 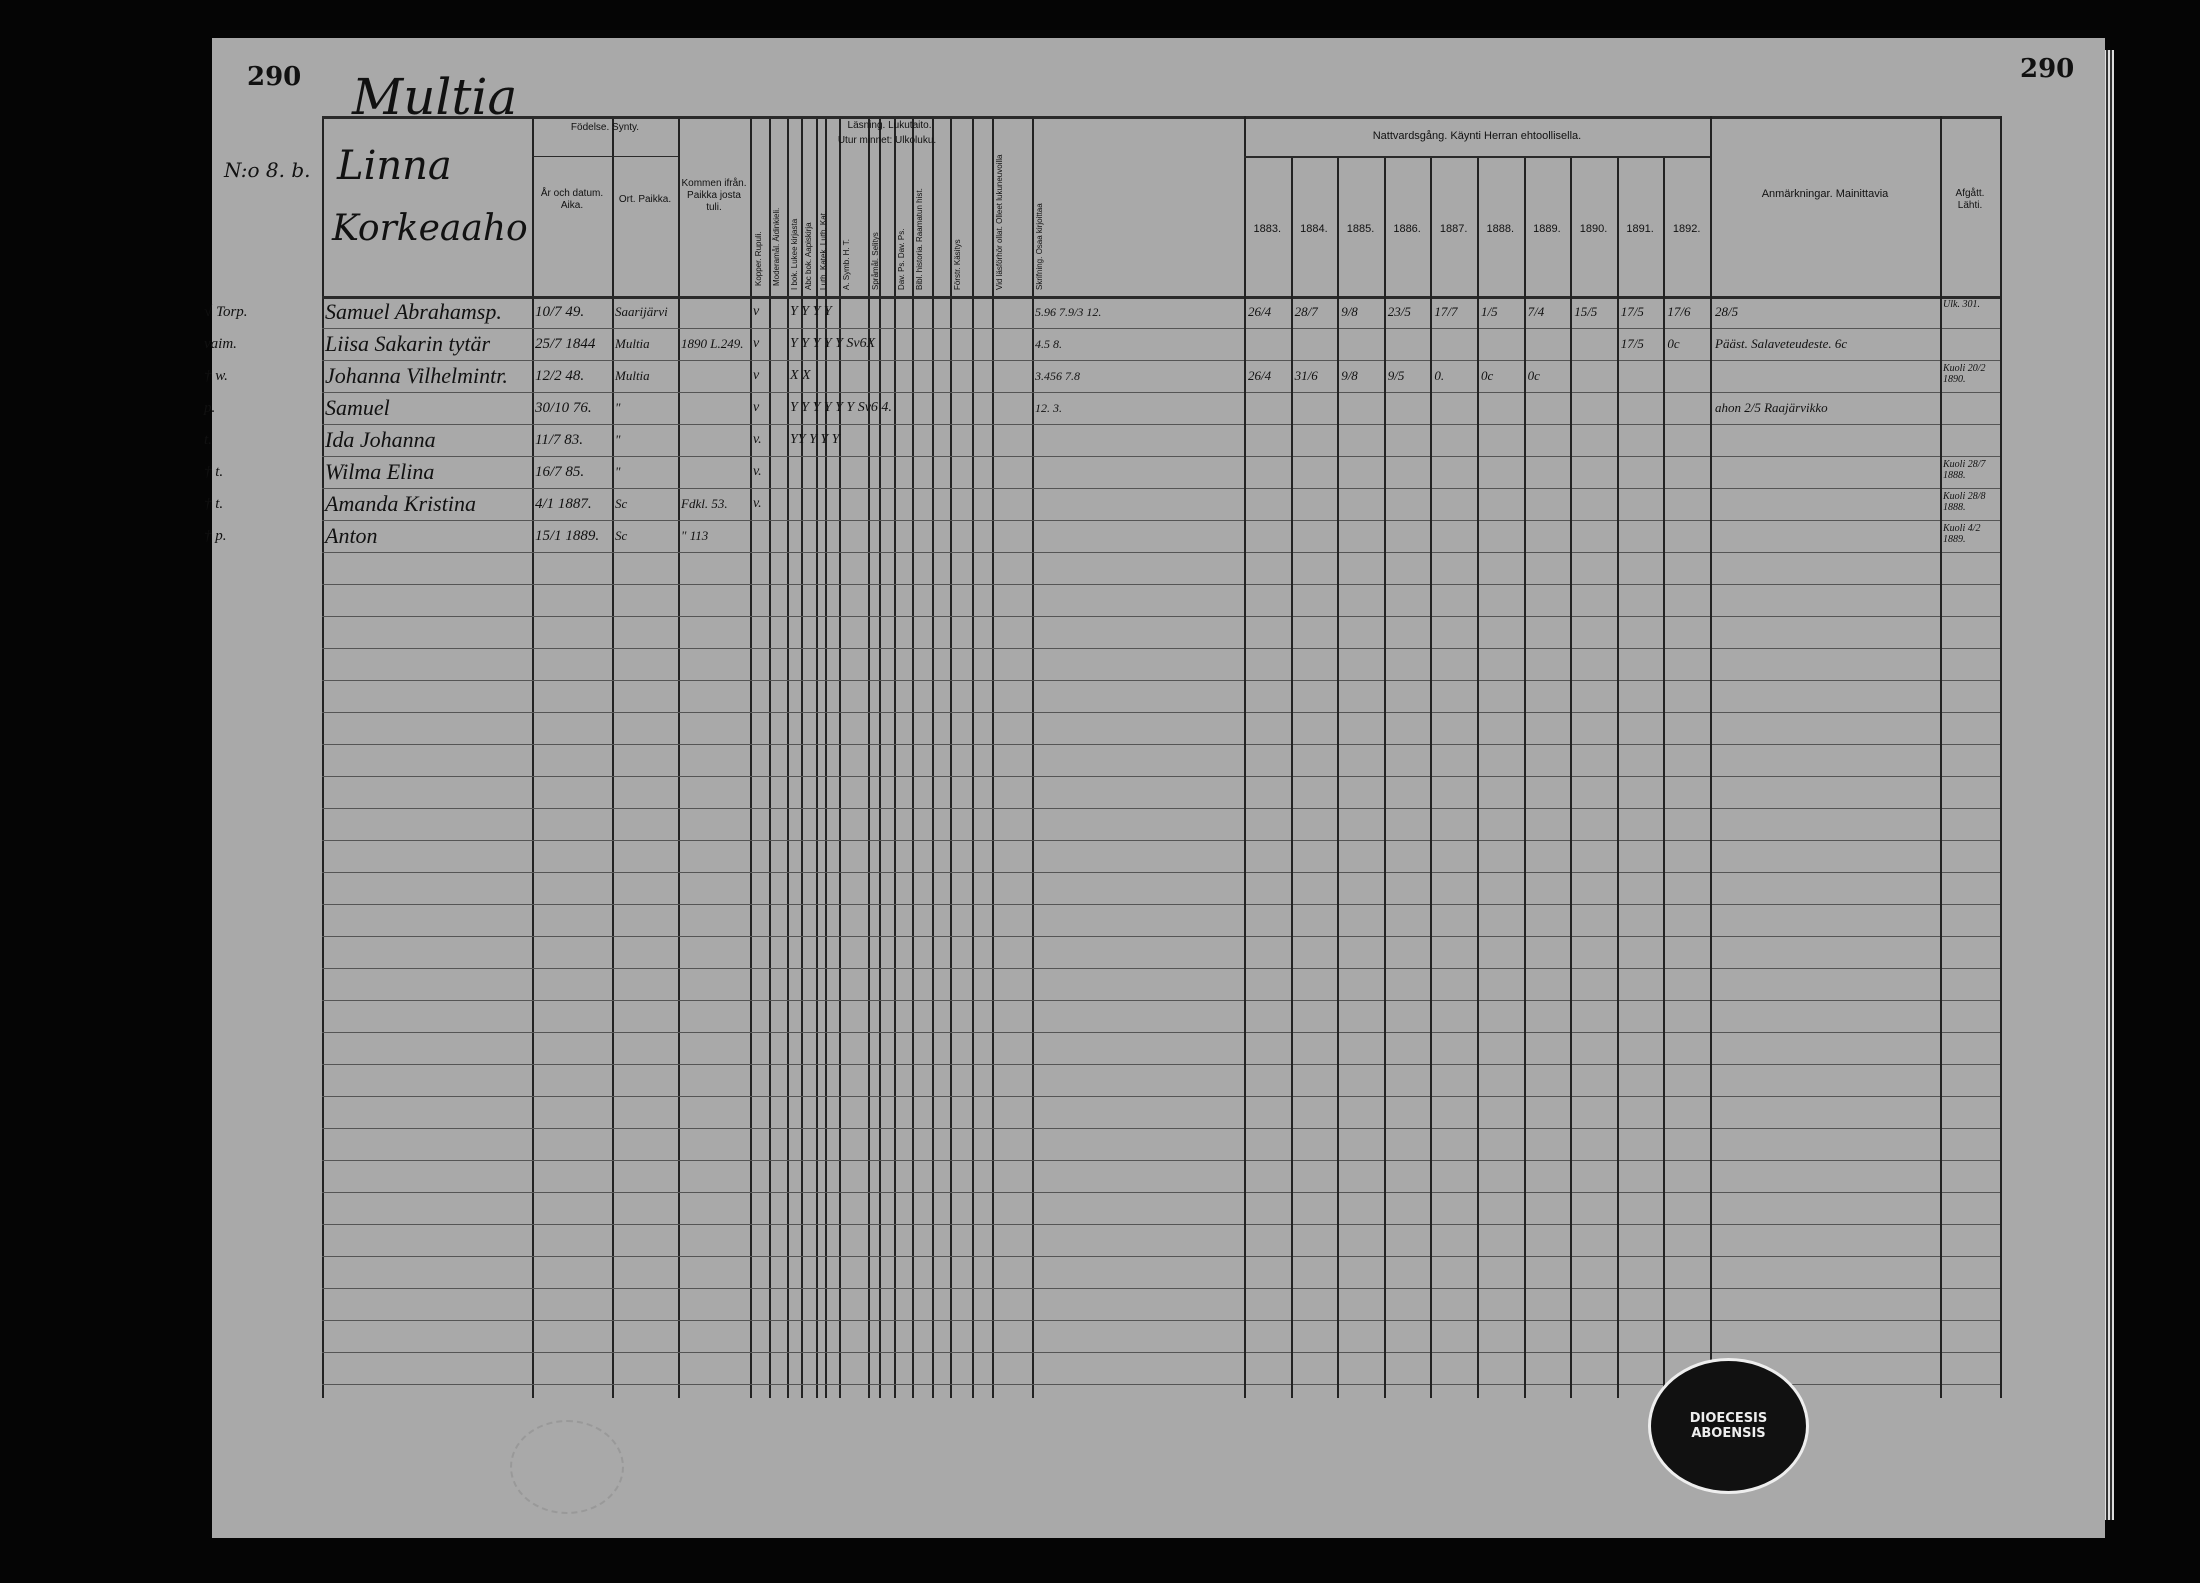 I want to click on year-header: 1886., so click(x=1407, y=229).